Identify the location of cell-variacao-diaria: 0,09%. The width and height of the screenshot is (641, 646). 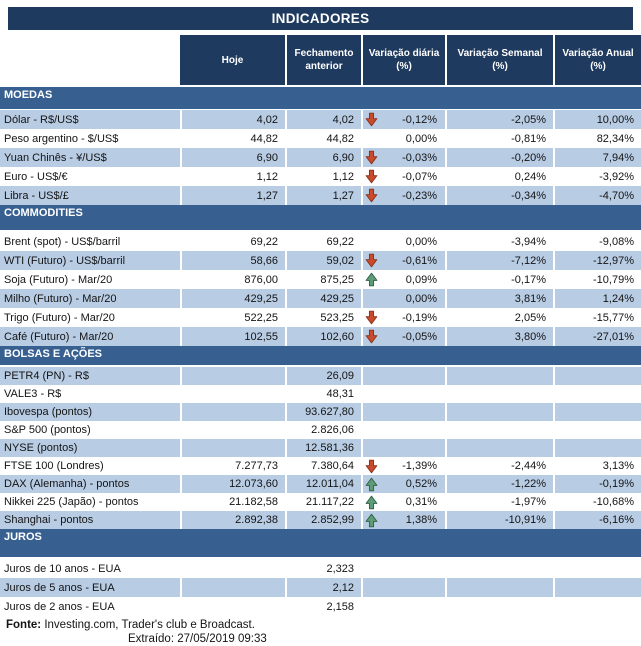
(403, 279).